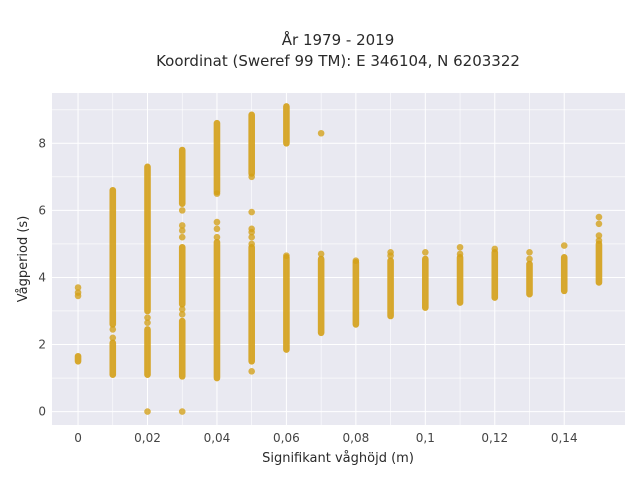 The height and width of the screenshot is (480, 640). Describe the element at coordinates (338, 39) in the screenshot. I see `chart-title: År 1979 - 2019` at that location.